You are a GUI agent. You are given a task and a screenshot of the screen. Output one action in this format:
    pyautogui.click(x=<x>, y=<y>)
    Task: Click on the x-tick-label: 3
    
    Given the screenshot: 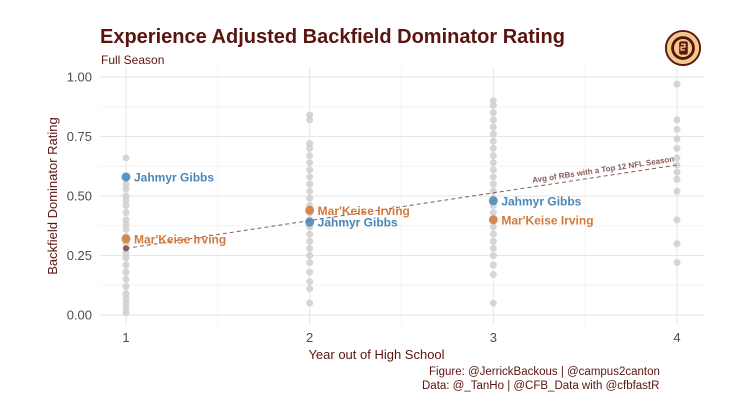 What is the action you would take?
    pyautogui.click(x=493, y=337)
    